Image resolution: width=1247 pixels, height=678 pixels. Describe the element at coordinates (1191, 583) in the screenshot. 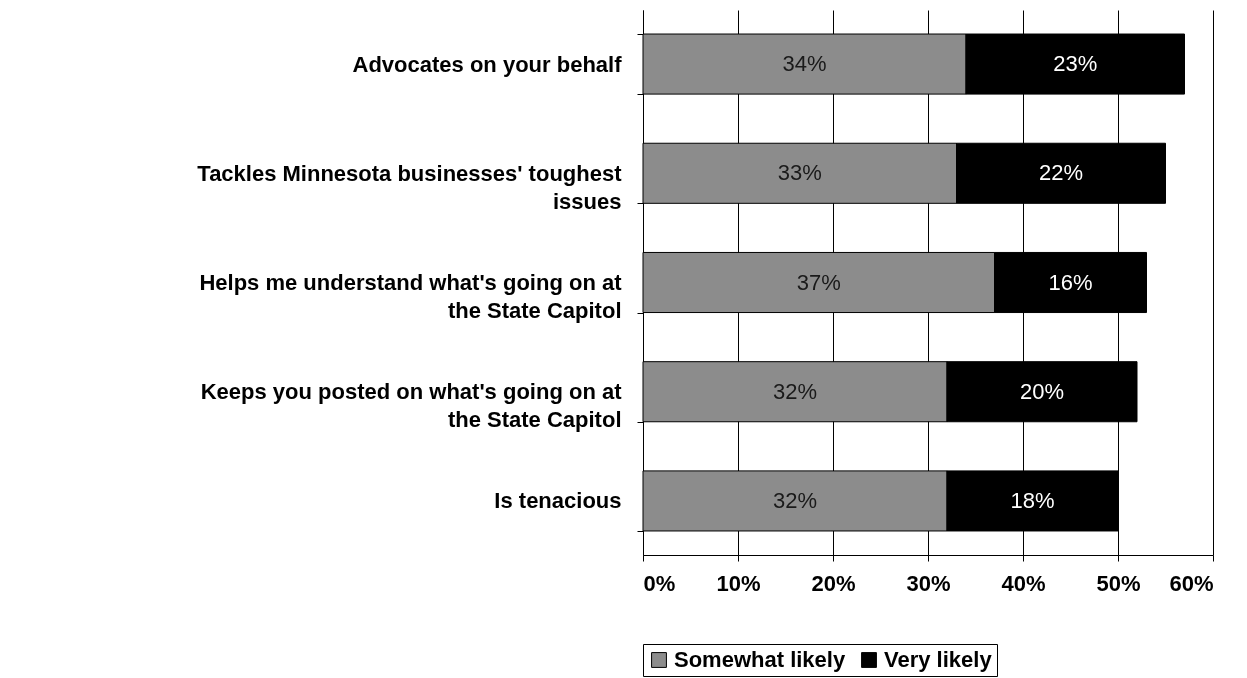

I see `x-tick-label: 60%` at that location.